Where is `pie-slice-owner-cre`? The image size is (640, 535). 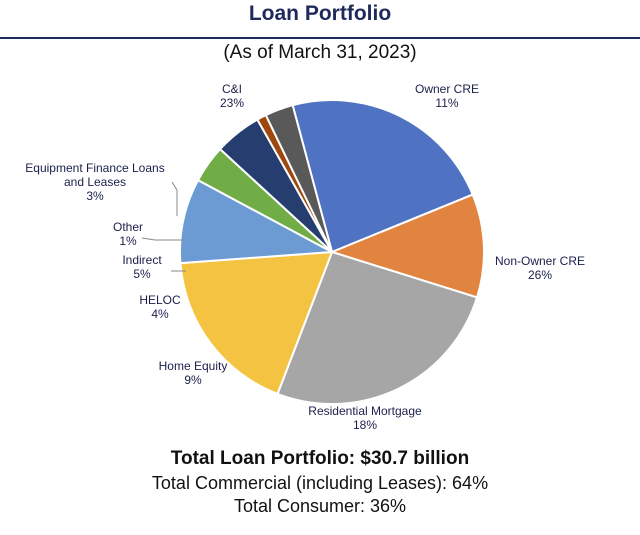
pie-slice-owner-cre is located at coordinates (407, 246).